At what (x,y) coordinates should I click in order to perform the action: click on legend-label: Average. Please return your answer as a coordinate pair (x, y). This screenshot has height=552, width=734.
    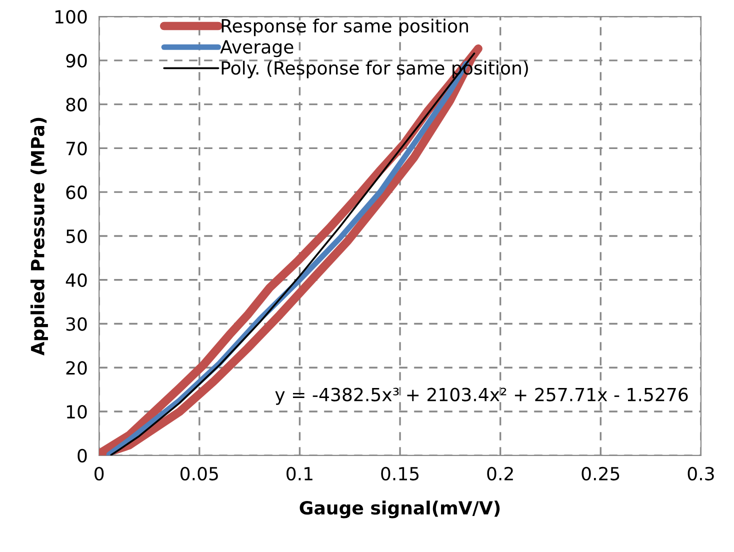
    Looking at the image, I should click on (257, 49).